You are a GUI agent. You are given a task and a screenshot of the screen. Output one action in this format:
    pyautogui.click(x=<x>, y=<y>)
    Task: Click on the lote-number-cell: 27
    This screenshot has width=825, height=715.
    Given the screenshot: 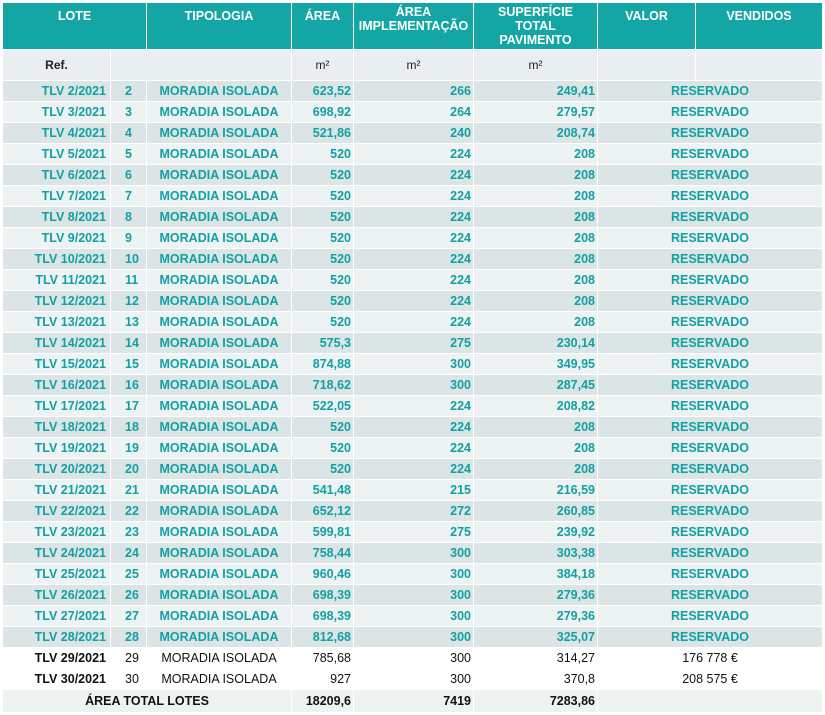 What is the action you would take?
    pyautogui.click(x=128, y=616)
    